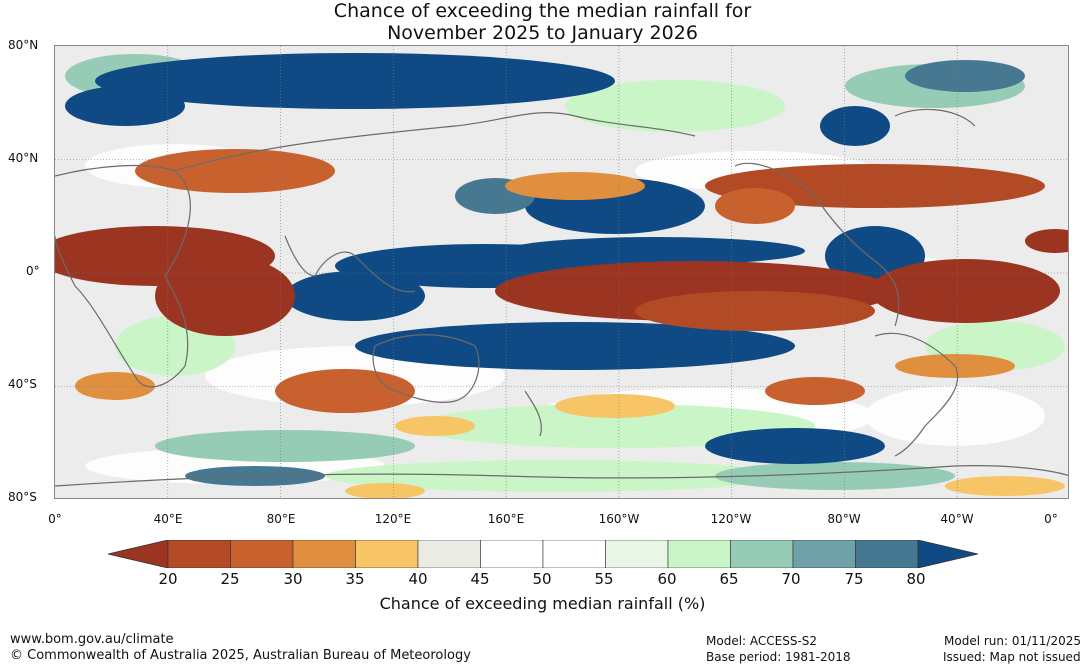  I want to click on lon-label-40e: 40°E, so click(168, 519).